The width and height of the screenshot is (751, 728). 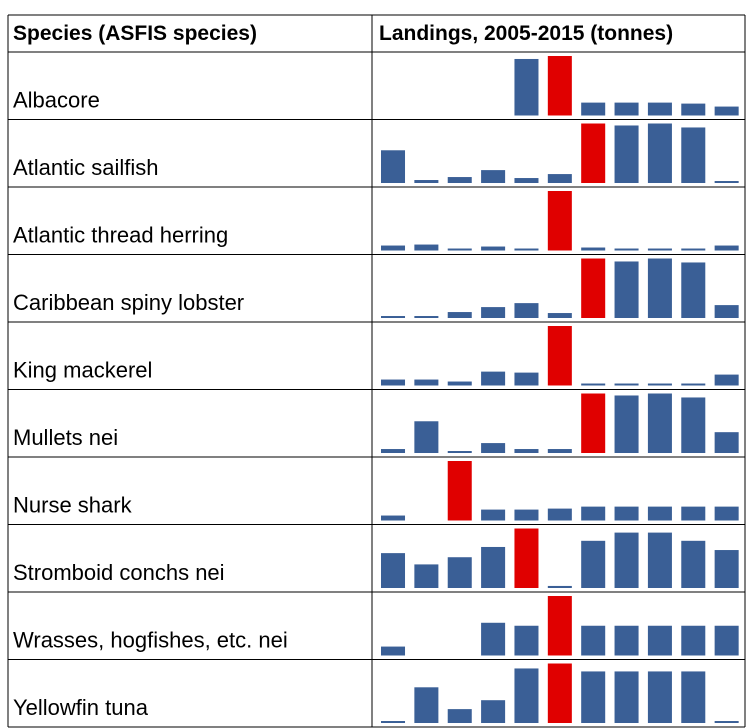 What do you see at coordinates (135, 33) in the screenshot?
I see `header-cell: Species (ASFIS species)` at bounding box center [135, 33].